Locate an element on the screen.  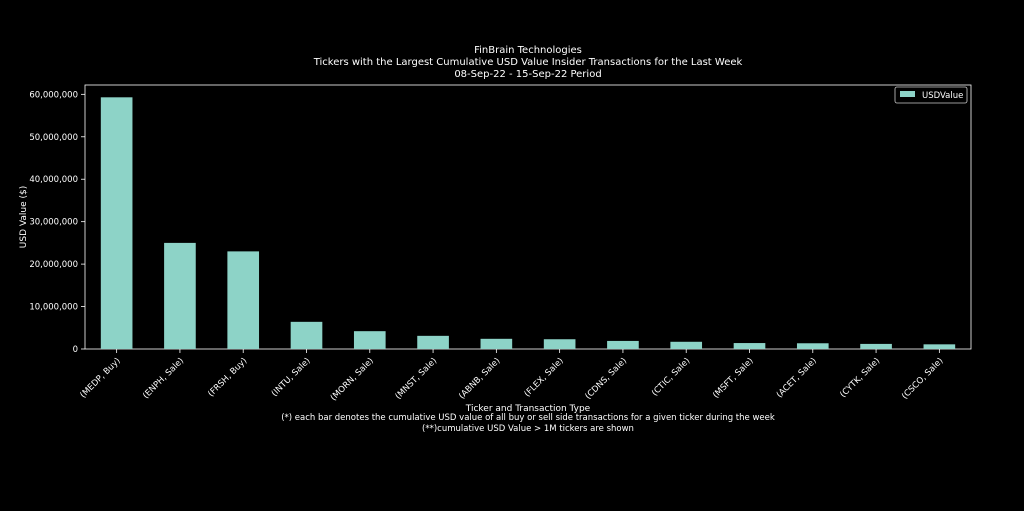
x-tick-label: (MORN, Sale) is located at coordinates (352, 379).